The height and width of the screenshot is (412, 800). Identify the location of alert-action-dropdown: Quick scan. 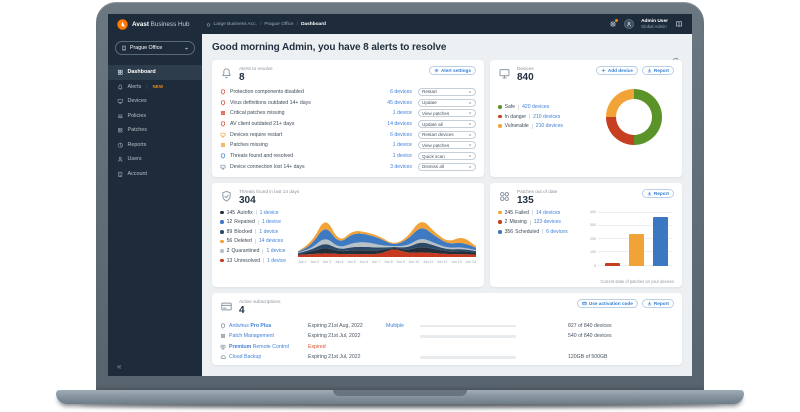
(447, 156).